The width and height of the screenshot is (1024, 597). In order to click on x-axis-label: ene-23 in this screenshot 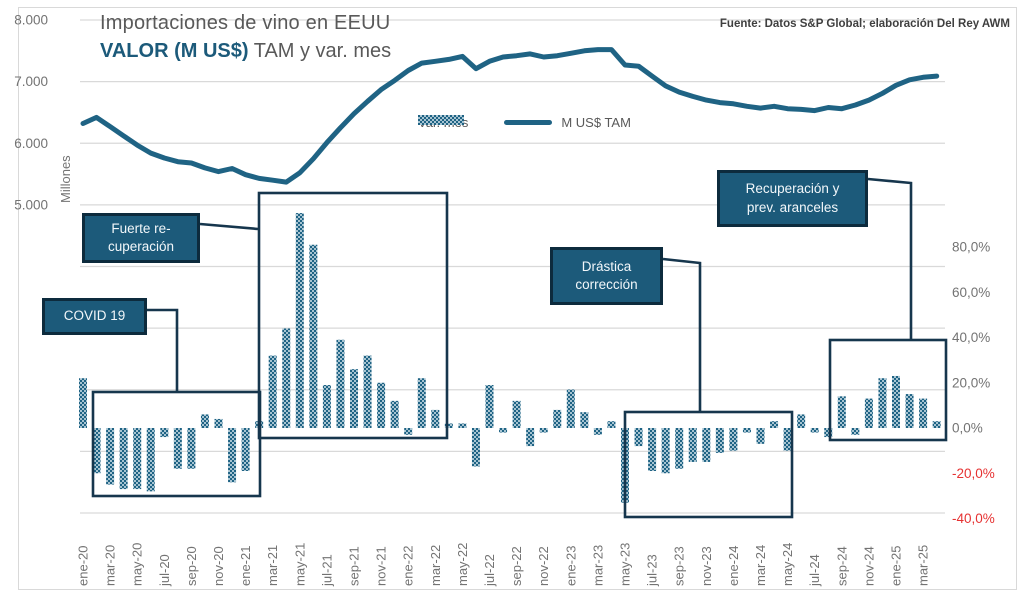, I will do `click(570, 566)`.